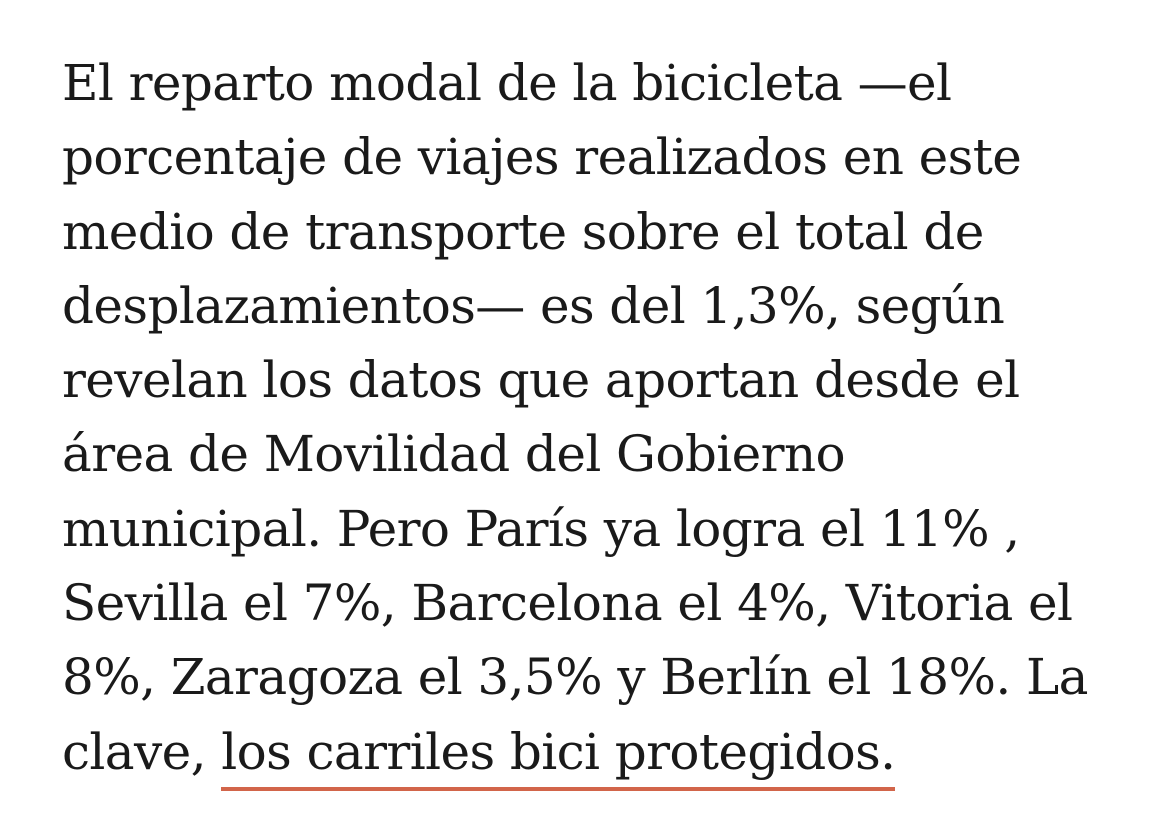 This screenshot has height=828, width=1170. Describe the element at coordinates (454, 454) in the screenshot. I see `paragraph-line: área de Movilidad del Gobierno` at that location.